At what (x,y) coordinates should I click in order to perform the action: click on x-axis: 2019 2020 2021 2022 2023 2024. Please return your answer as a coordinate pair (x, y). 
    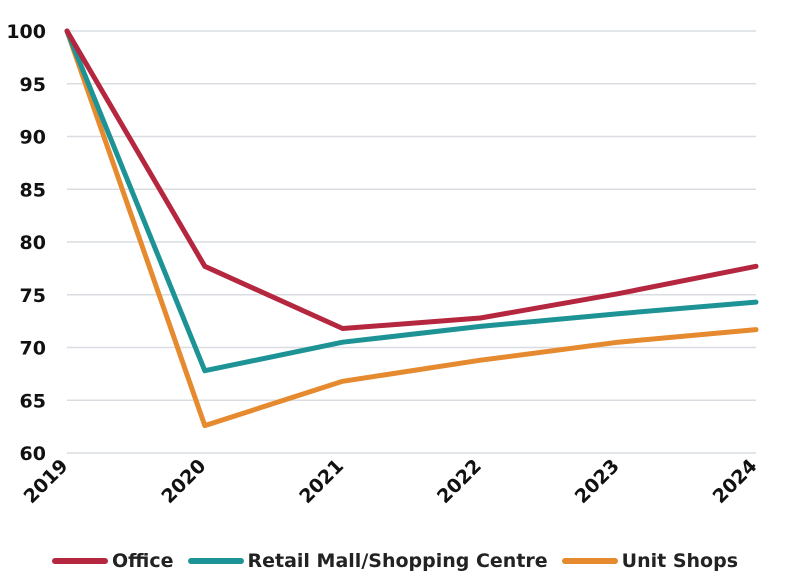
    Looking at the image, I should click on (391, 481).